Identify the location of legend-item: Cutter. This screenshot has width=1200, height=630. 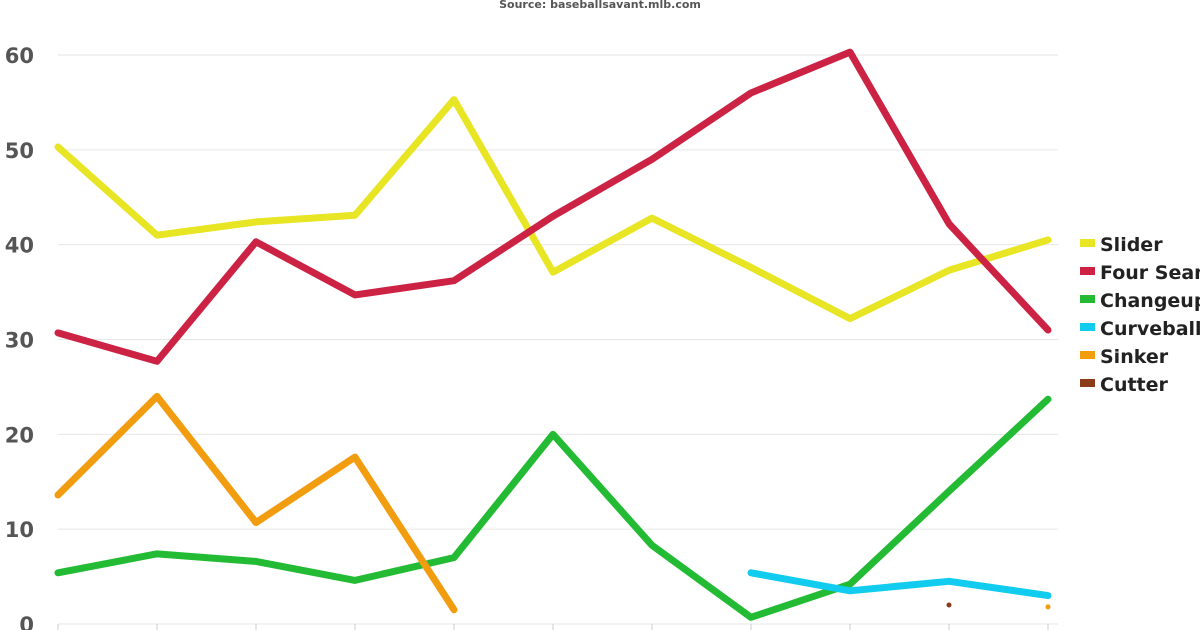
(1124, 385).